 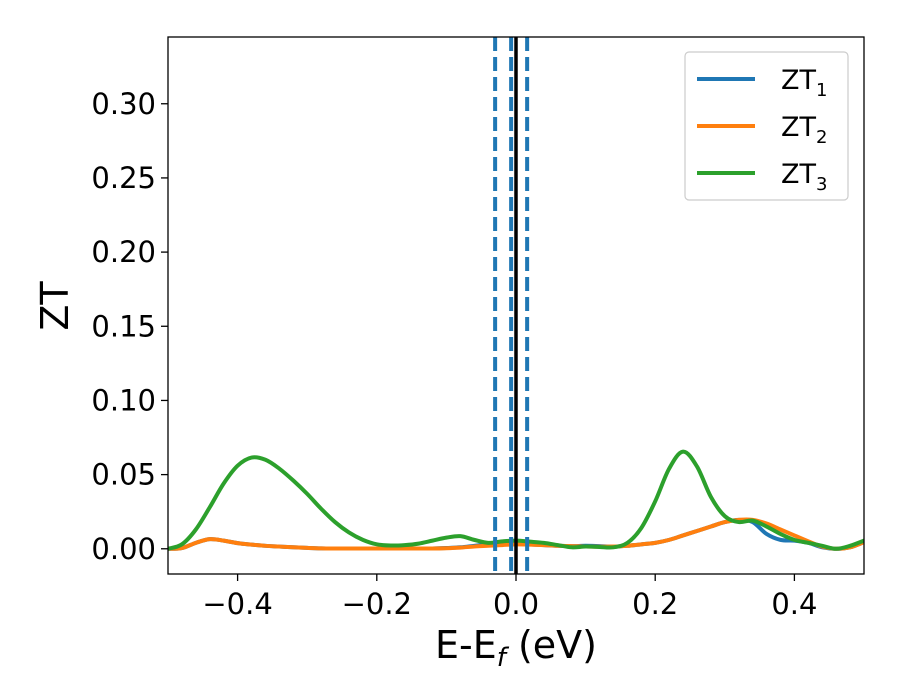 What do you see at coordinates (237, 604) in the screenshot?
I see `x-tick-label: −0.4` at bounding box center [237, 604].